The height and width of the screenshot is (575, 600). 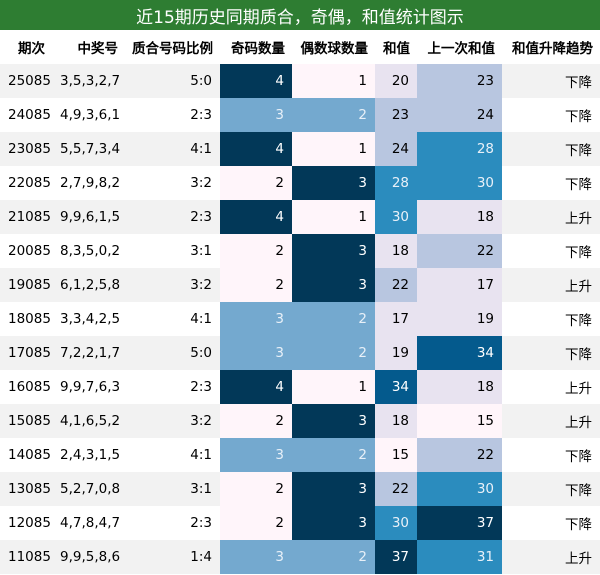 What do you see at coordinates (396, 455) in the screenshot?
I see `cell-sum: 15` at bounding box center [396, 455].